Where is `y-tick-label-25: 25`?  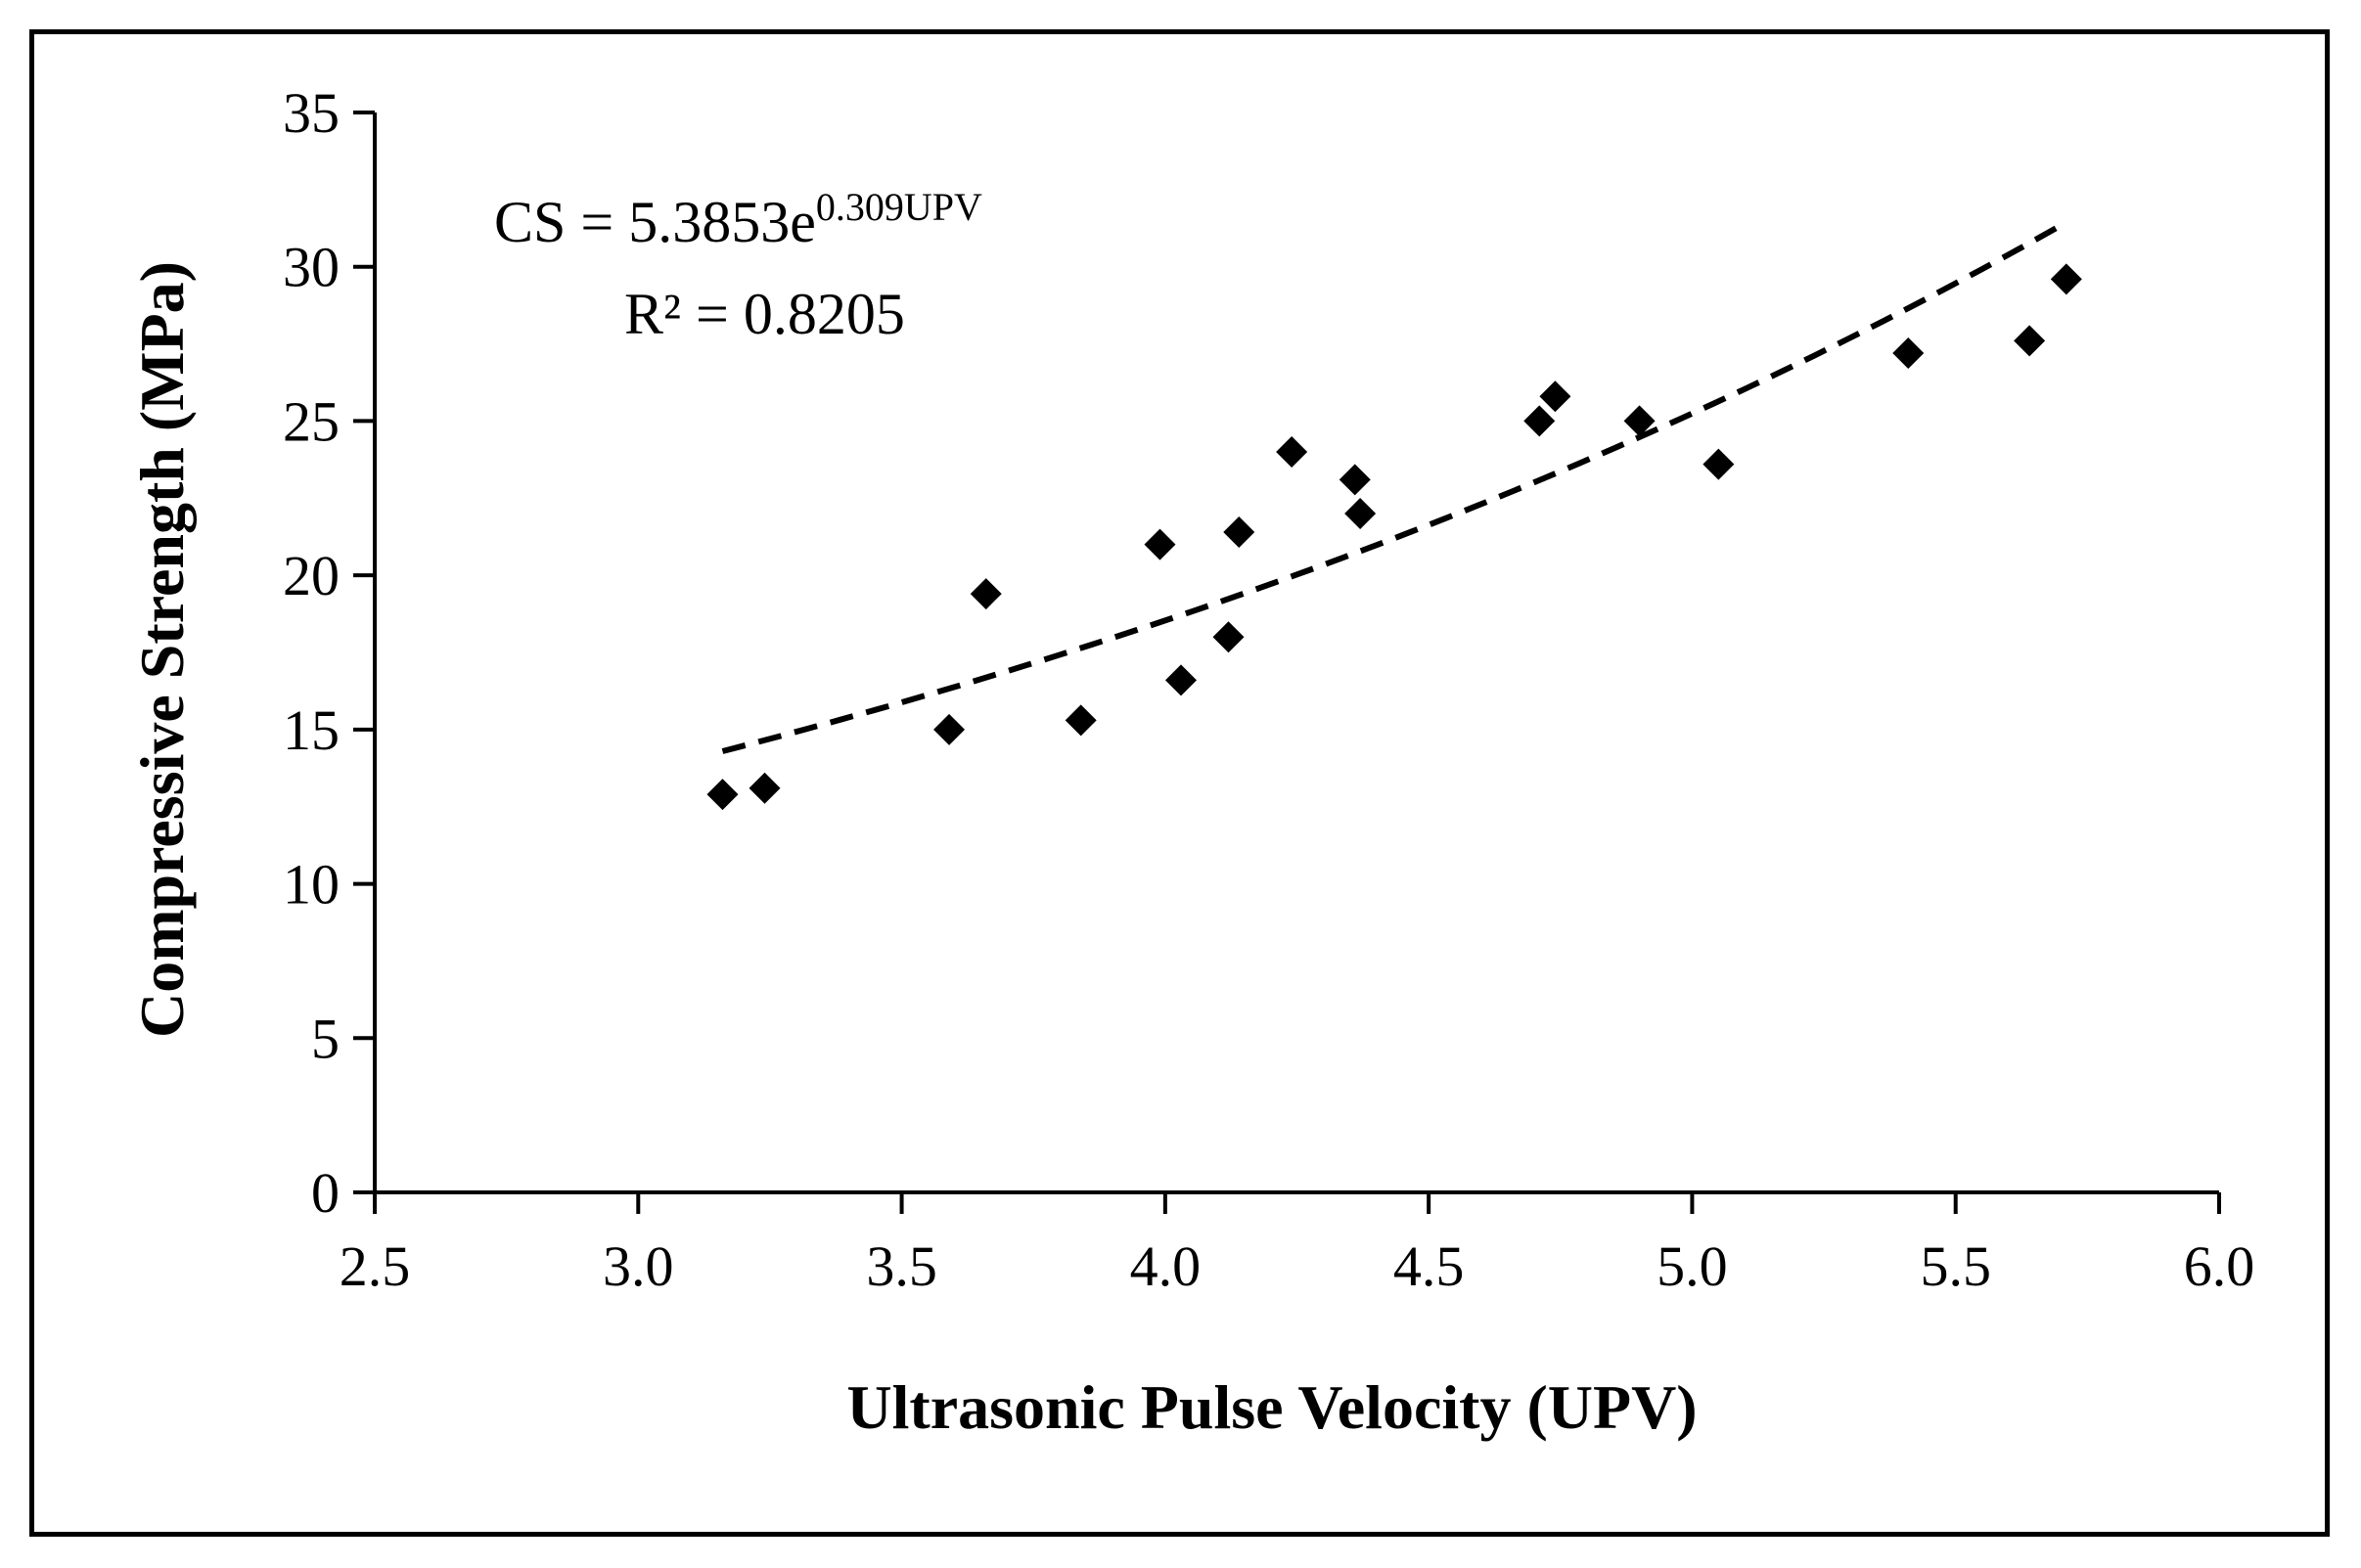 y-tick-label-25: 25 is located at coordinates (311, 421).